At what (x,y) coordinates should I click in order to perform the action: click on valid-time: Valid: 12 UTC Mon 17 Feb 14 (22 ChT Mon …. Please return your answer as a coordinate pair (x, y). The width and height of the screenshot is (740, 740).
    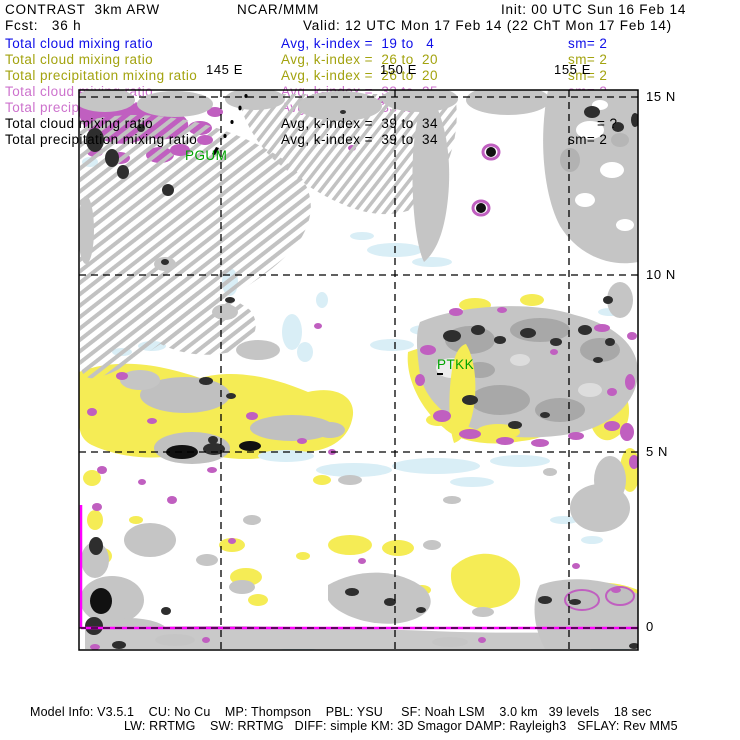
    Looking at the image, I should click on (487, 25).